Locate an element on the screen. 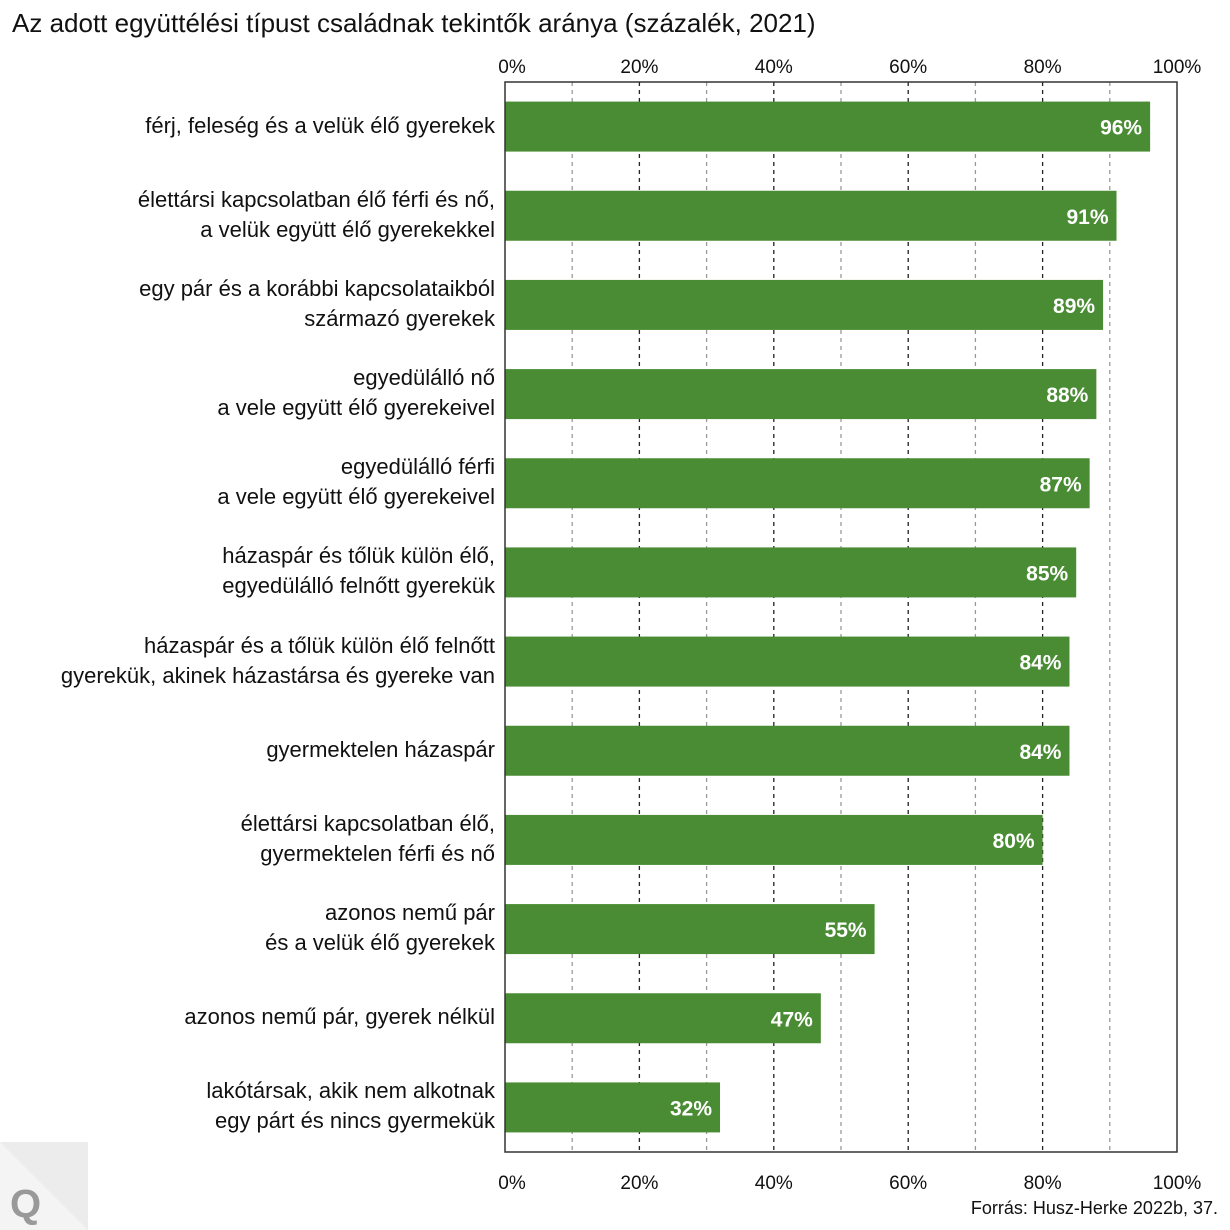  category-label: férj, feleség és a velük élő gyerekek is located at coordinates (320, 126).